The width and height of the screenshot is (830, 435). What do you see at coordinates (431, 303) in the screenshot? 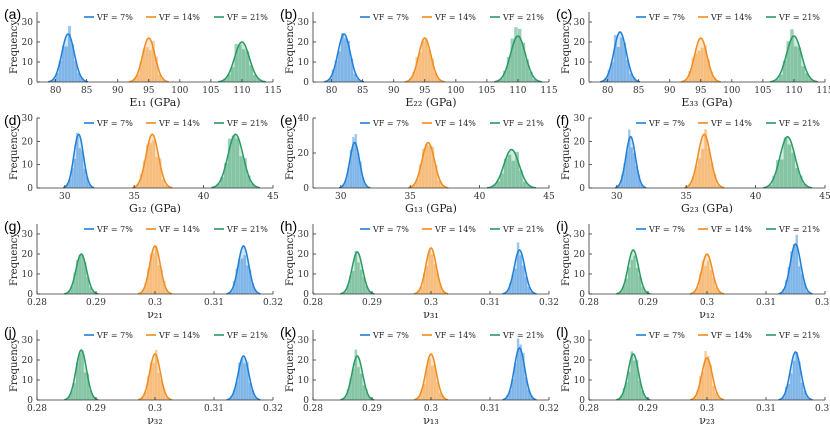
I see `x-tick-label: 0.3` at bounding box center [431, 303].